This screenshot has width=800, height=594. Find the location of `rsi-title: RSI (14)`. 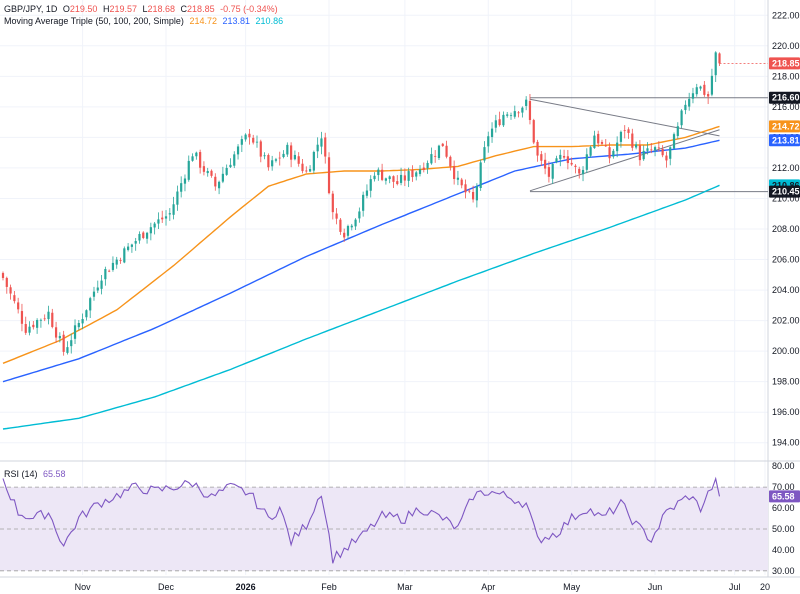

rsi-title: RSI (14) is located at coordinates (21, 474).